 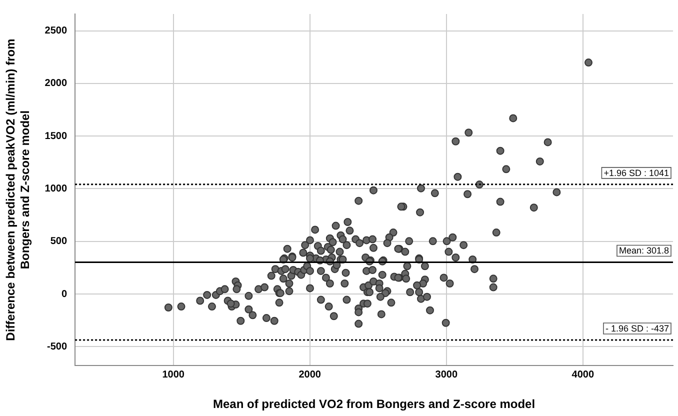 What do you see at coordinates (56, 84) in the screenshot?
I see `y-tick-label: 2000` at bounding box center [56, 84].